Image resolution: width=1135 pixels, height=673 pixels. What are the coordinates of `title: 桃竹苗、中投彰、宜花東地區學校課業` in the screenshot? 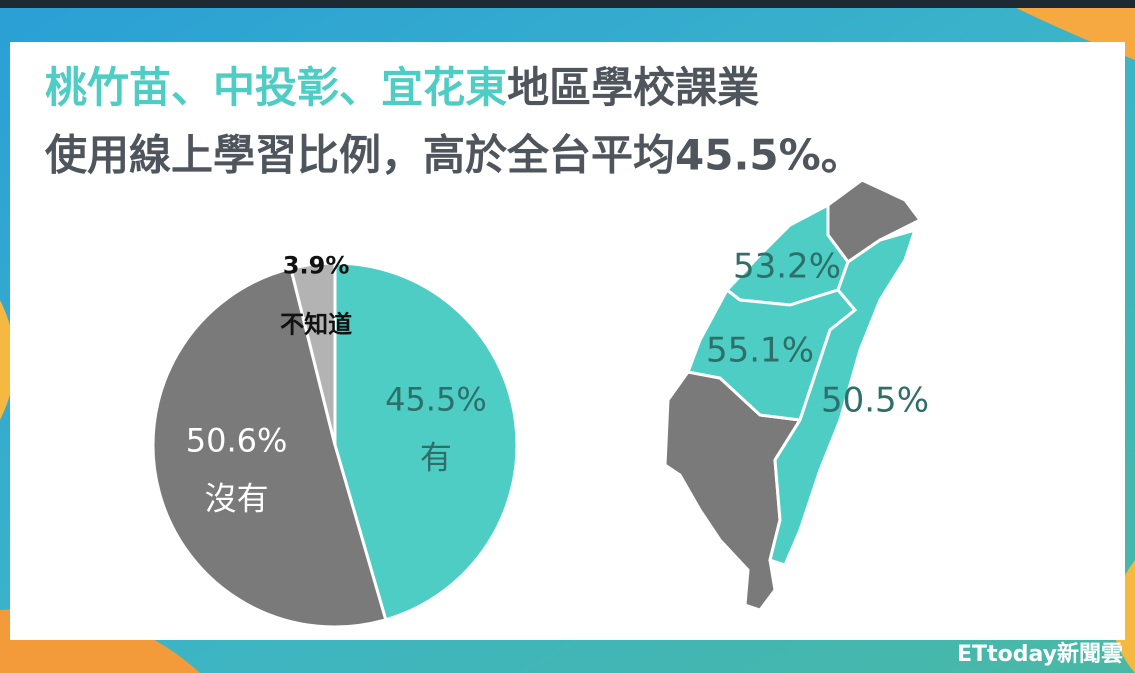 It's located at (402, 87).